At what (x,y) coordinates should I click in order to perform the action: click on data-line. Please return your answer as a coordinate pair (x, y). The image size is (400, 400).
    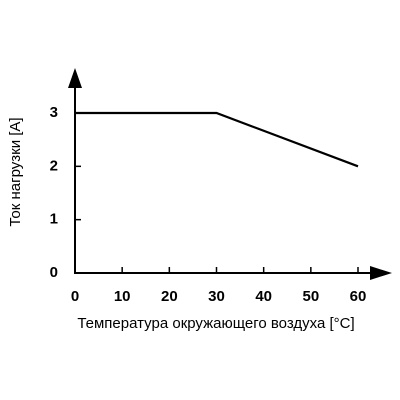
    Looking at the image, I should click on (217, 139).